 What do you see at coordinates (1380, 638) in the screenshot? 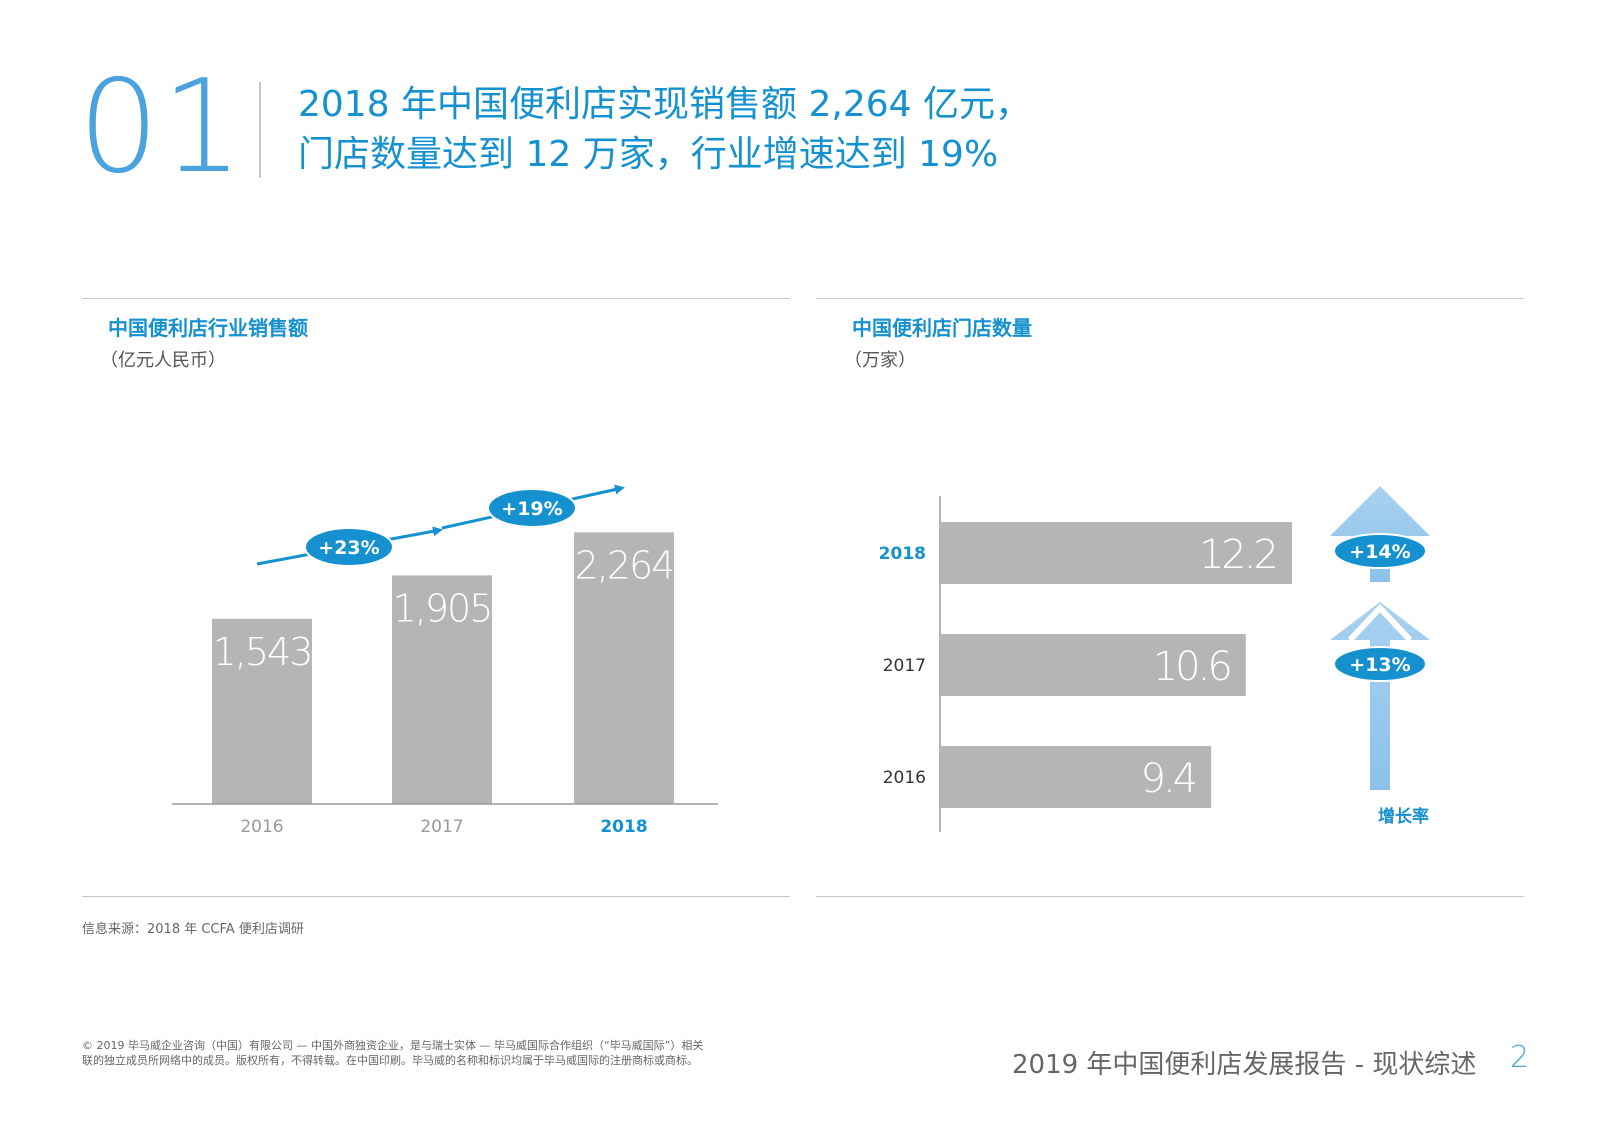
I see `growth-arrow-icon` at bounding box center [1380, 638].